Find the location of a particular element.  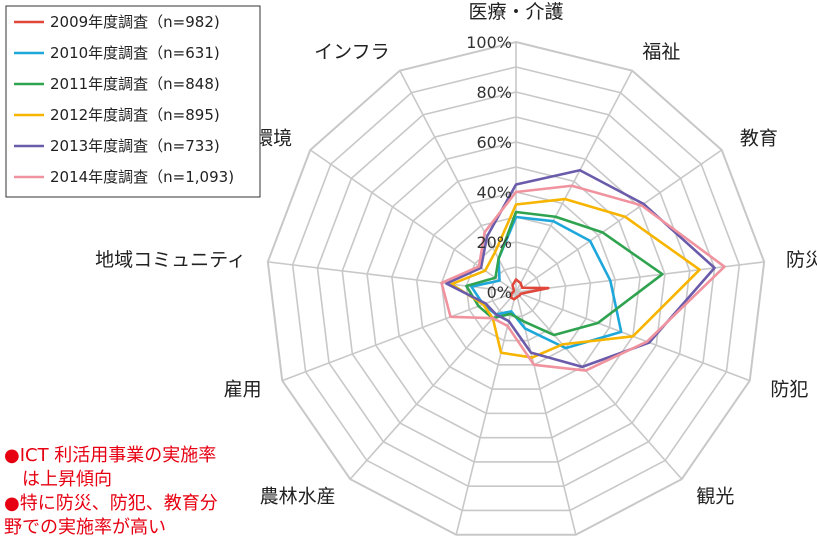

axis-label: 環境 is located at coordinates (273, 138).